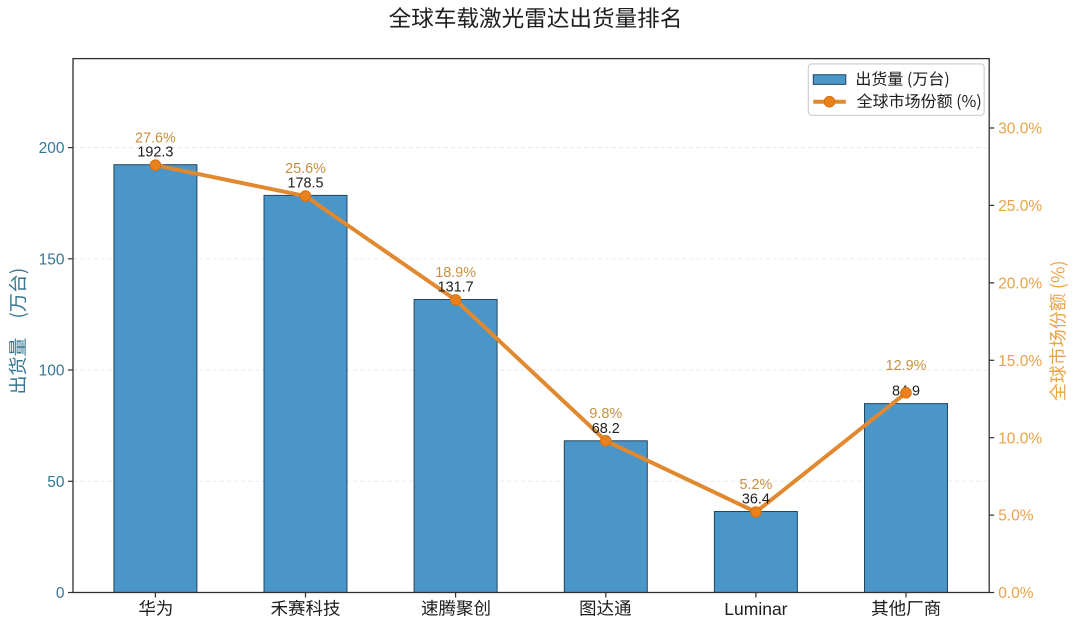 The width and height of the screenshot is (1080, 627). What do you see at coordinates (1020, 206) in the screenshot?
I see `svg-text: 25.0%` at bounding box center [1020, 206].